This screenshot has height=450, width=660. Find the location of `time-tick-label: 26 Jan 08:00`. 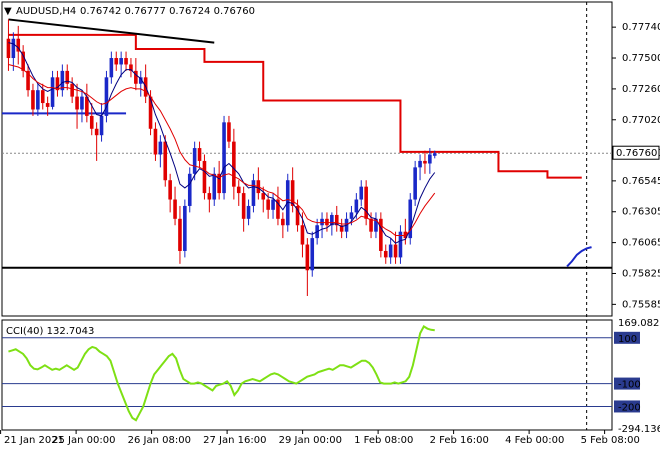

time-tick-label: 26 Jan 08:00 is located at coordinates (159, 440).